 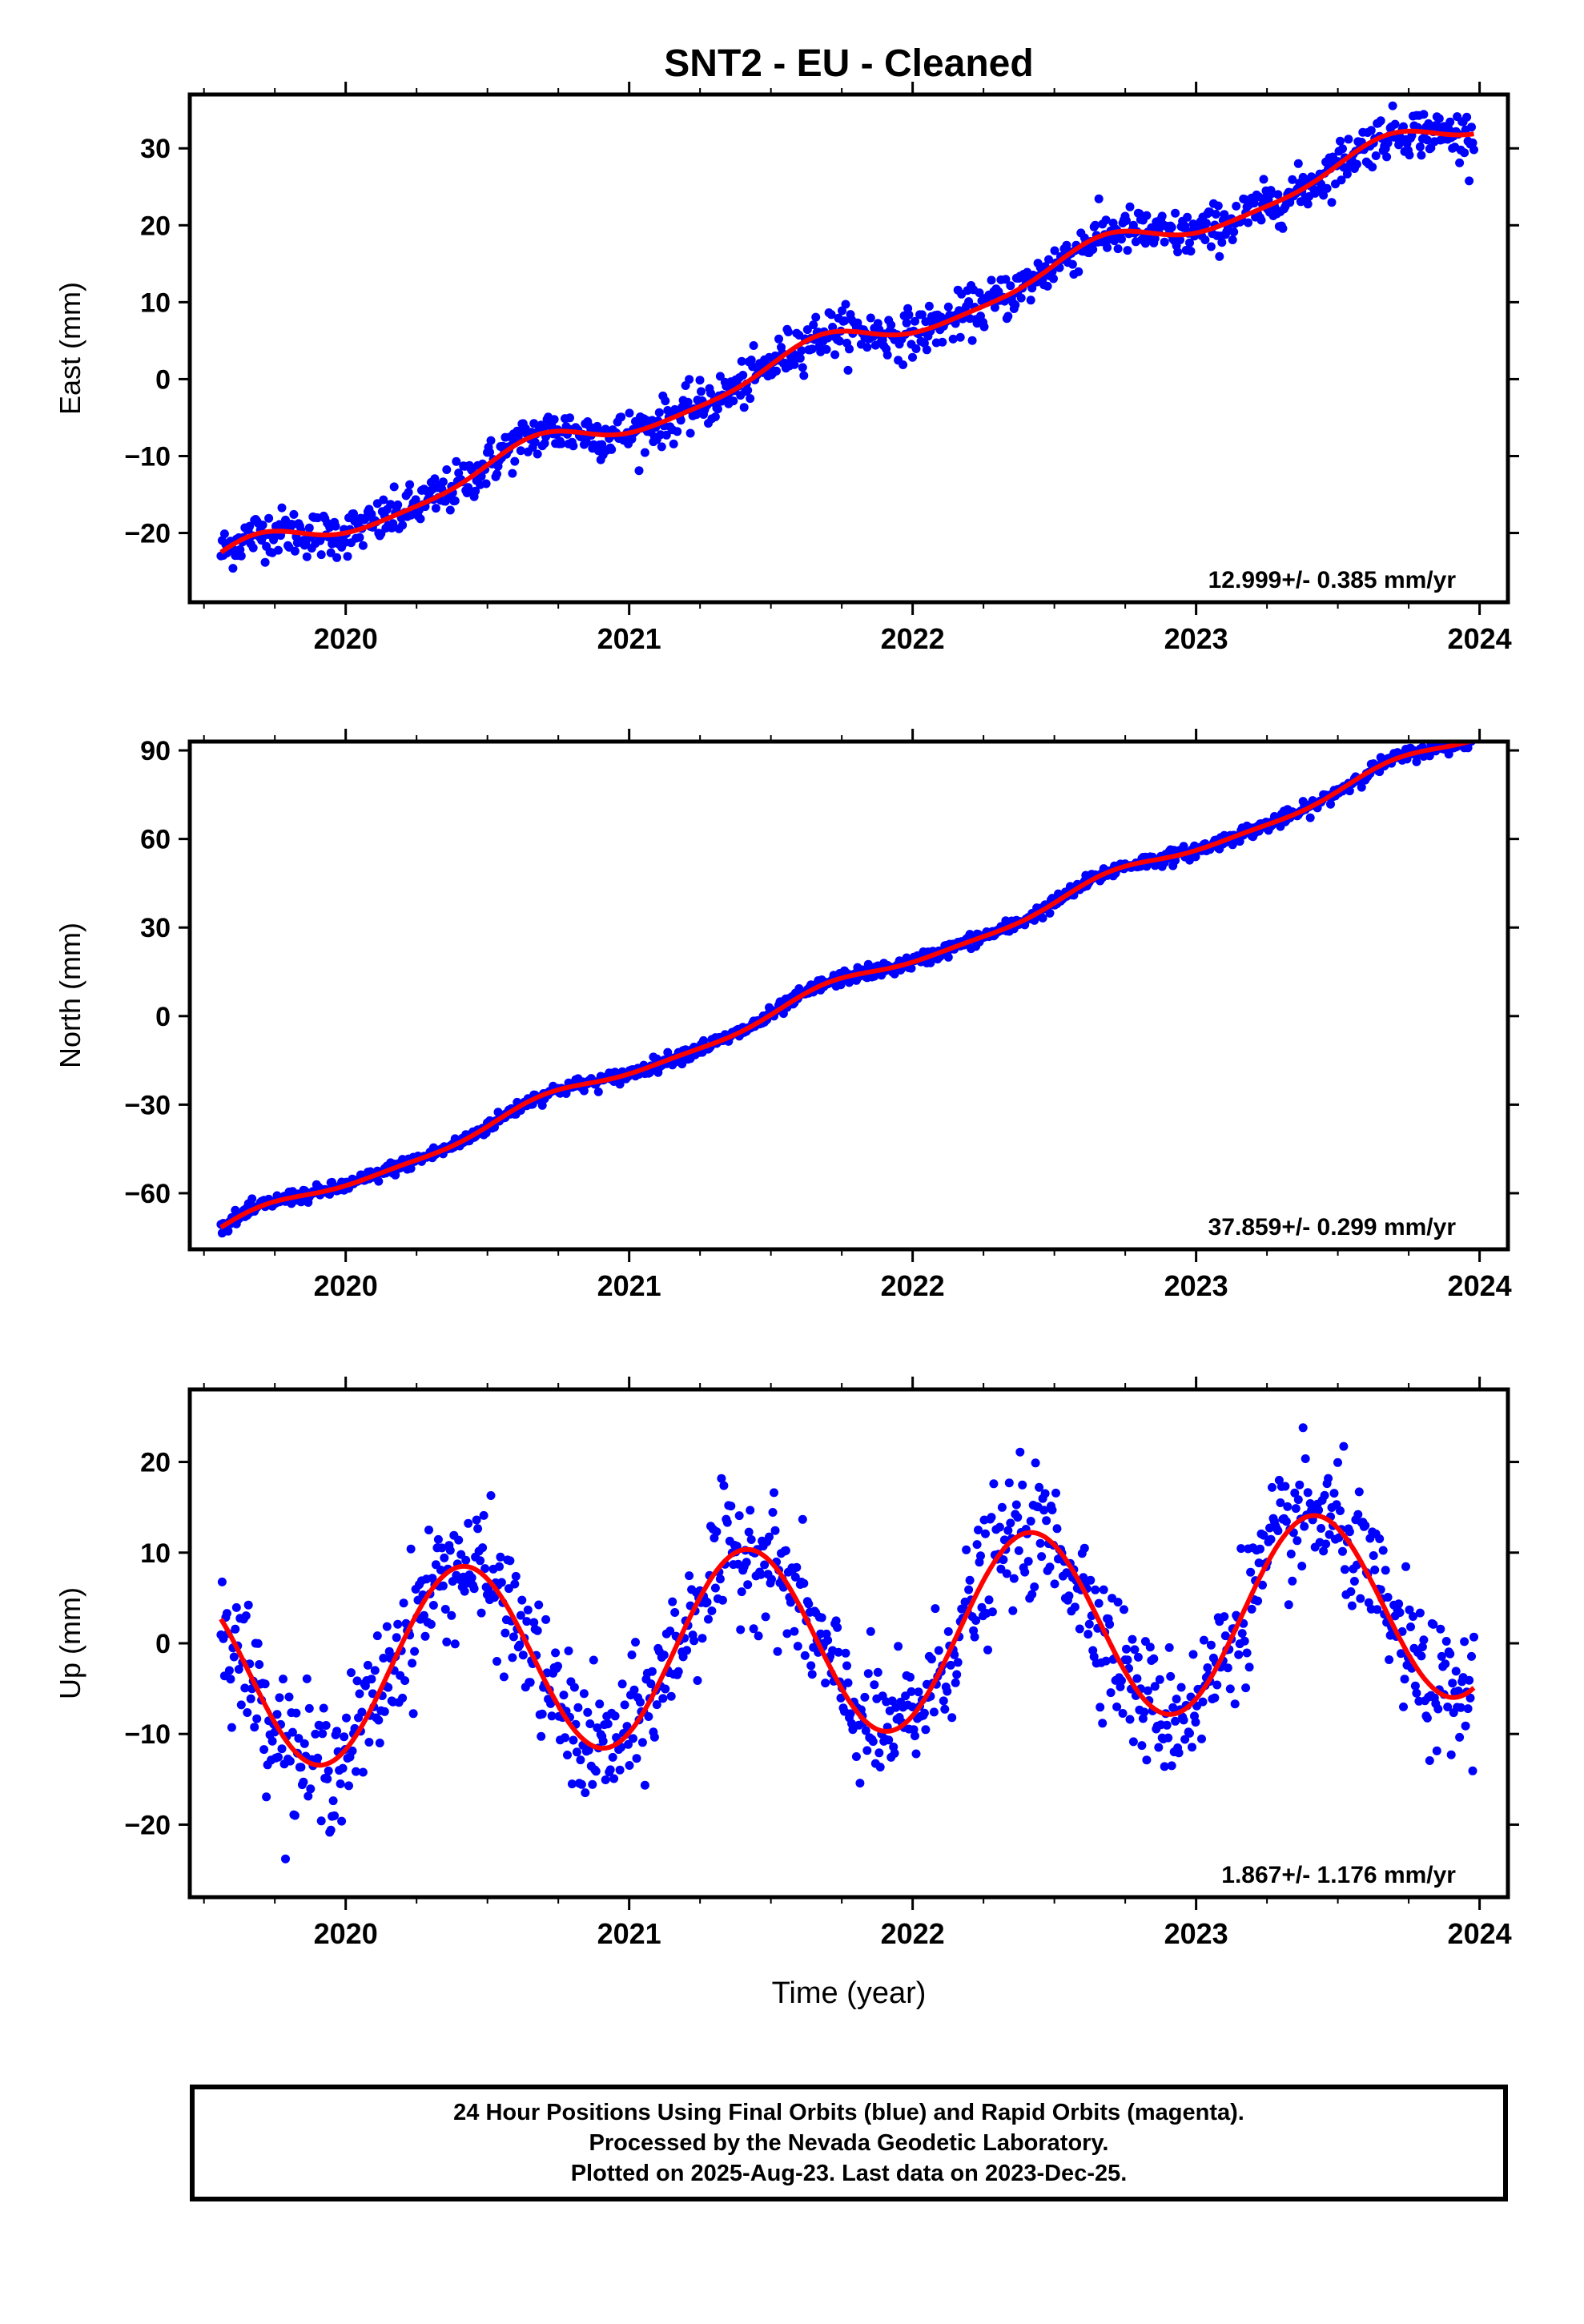 I want to click on y-tick-label: 30, so click(x=155, y=149).